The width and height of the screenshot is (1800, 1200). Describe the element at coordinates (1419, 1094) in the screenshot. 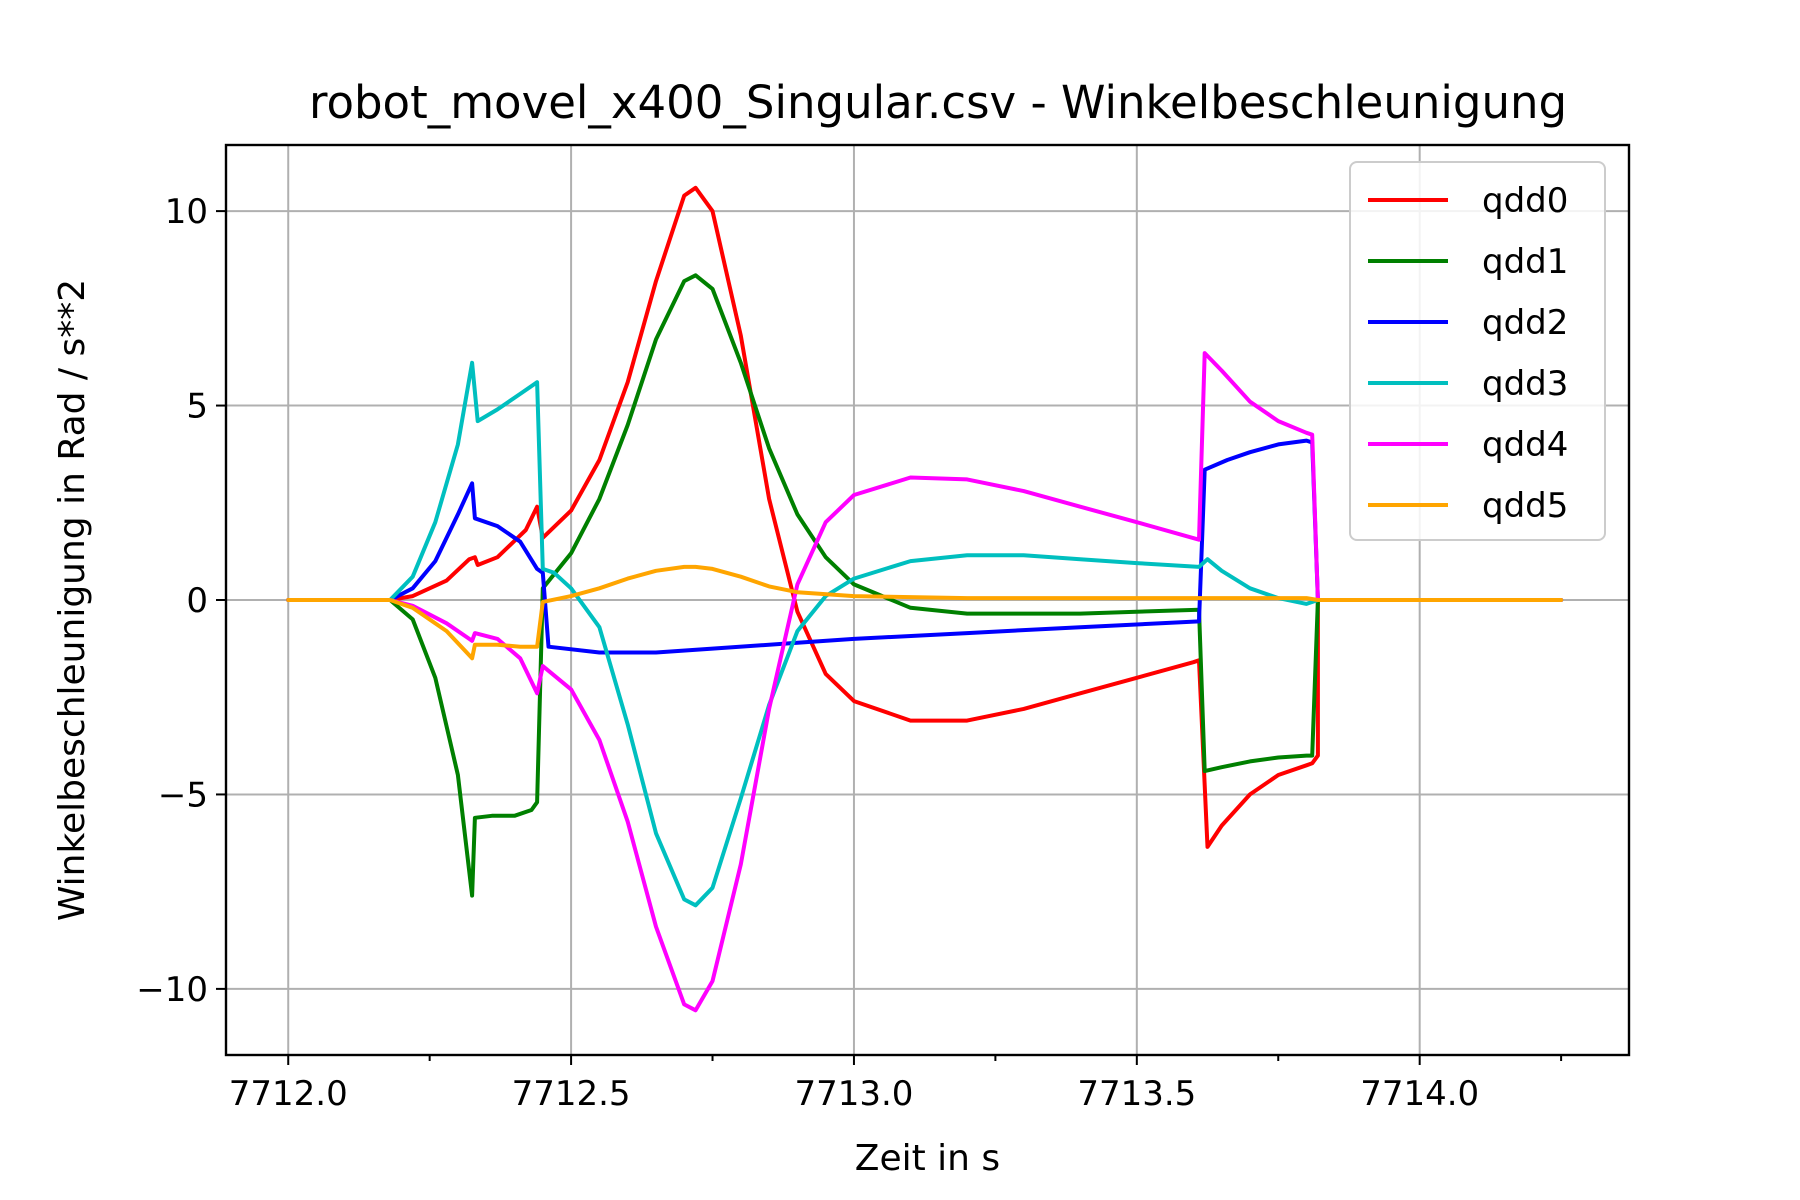

I see `x-tick-label: 7714.0` at that location.